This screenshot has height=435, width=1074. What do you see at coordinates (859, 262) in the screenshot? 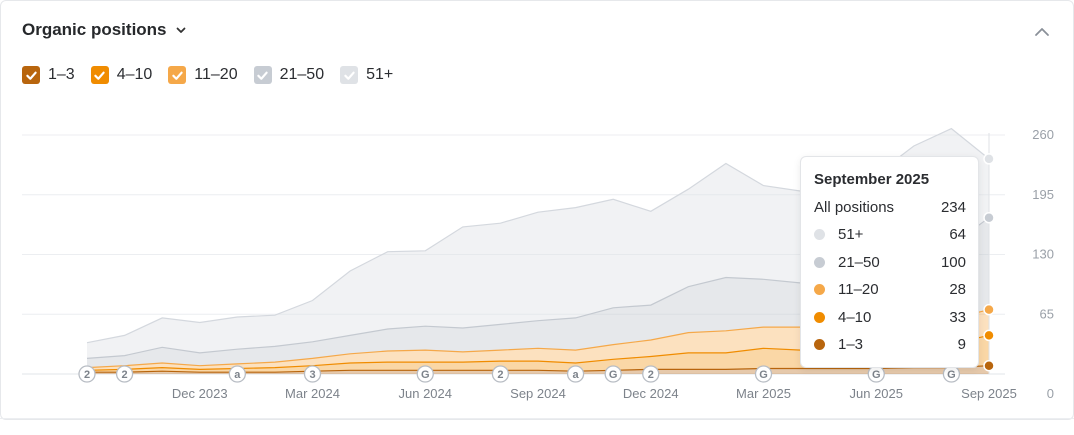
I see `tooltip-row-label: 21–50` at bounding box center [859, 262].